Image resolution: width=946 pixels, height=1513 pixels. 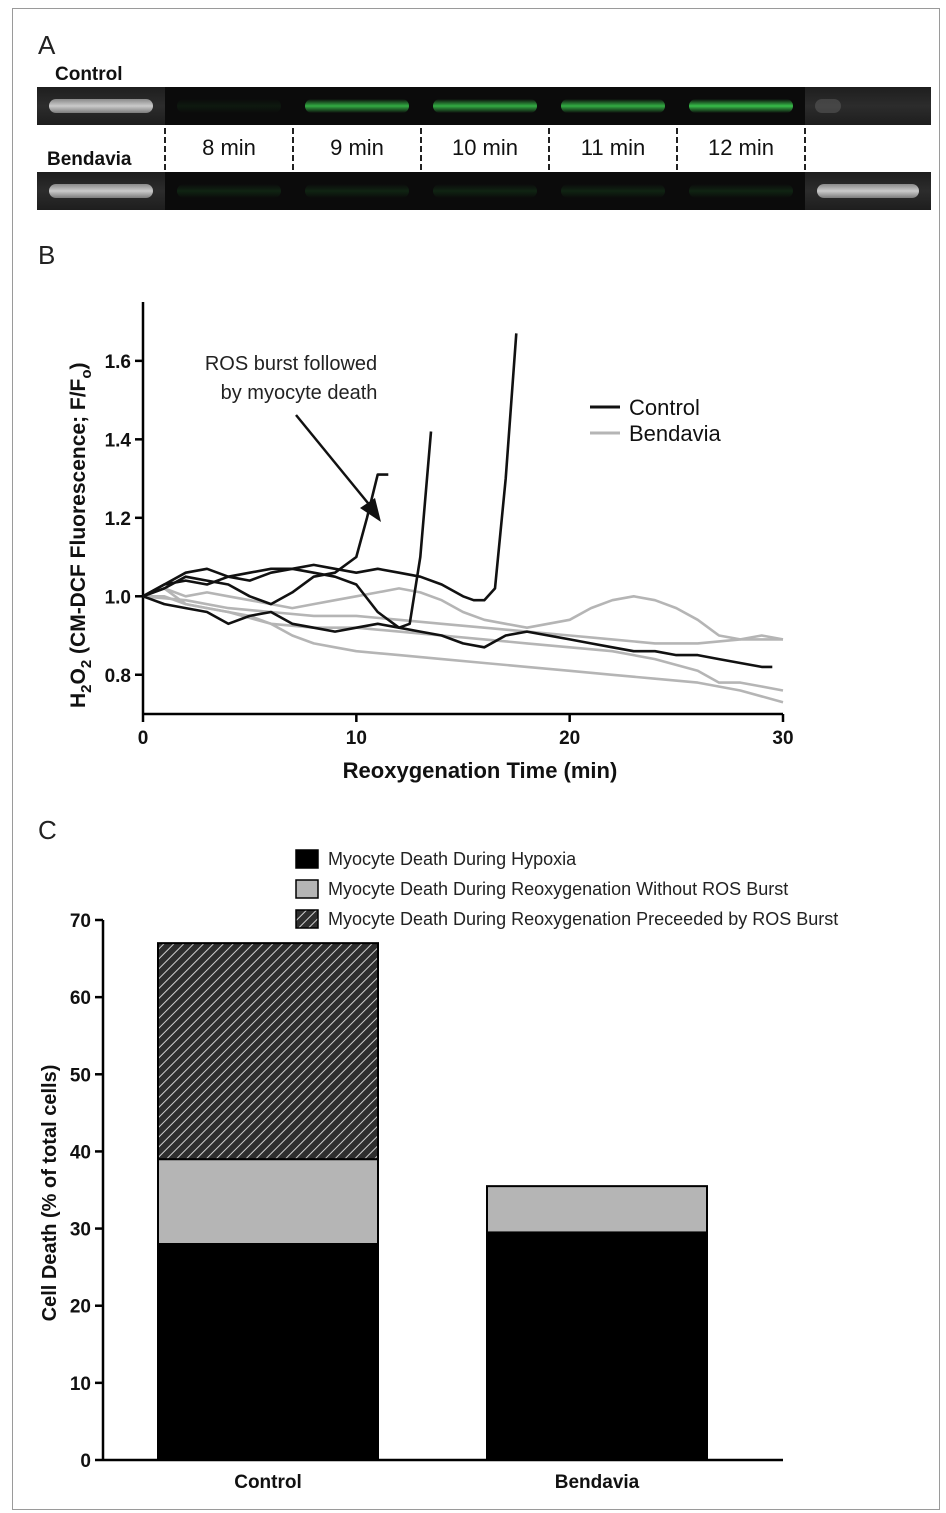 I want to click on y-tick-label: 30, so click(x=80, y=1230).